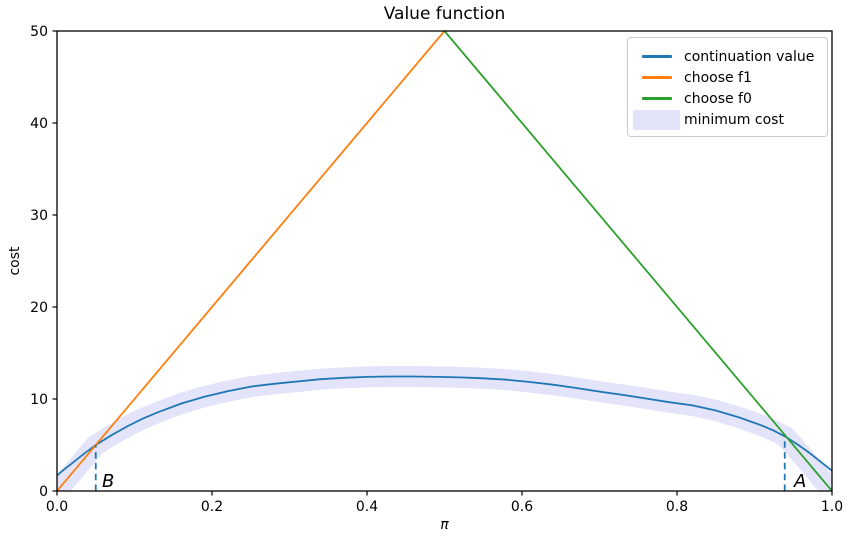 This screenshot has width=853, height=545. What do you see at coordinates (656, 56) in the screenshot?
I see `continuation-value-line-swatch` at bounding box center [656, 56].